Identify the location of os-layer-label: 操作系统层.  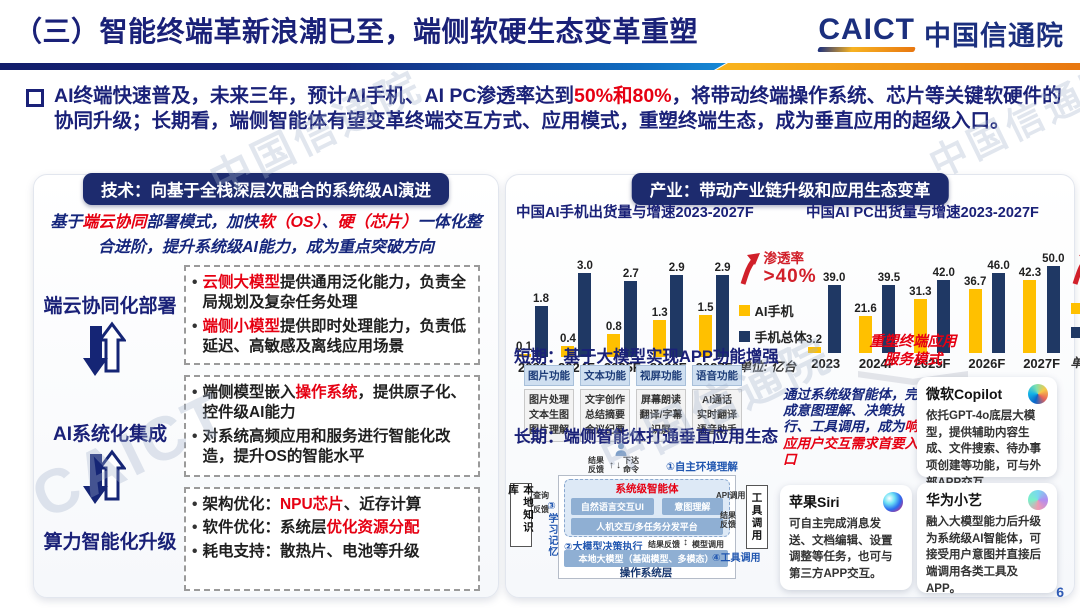
(646, 573).